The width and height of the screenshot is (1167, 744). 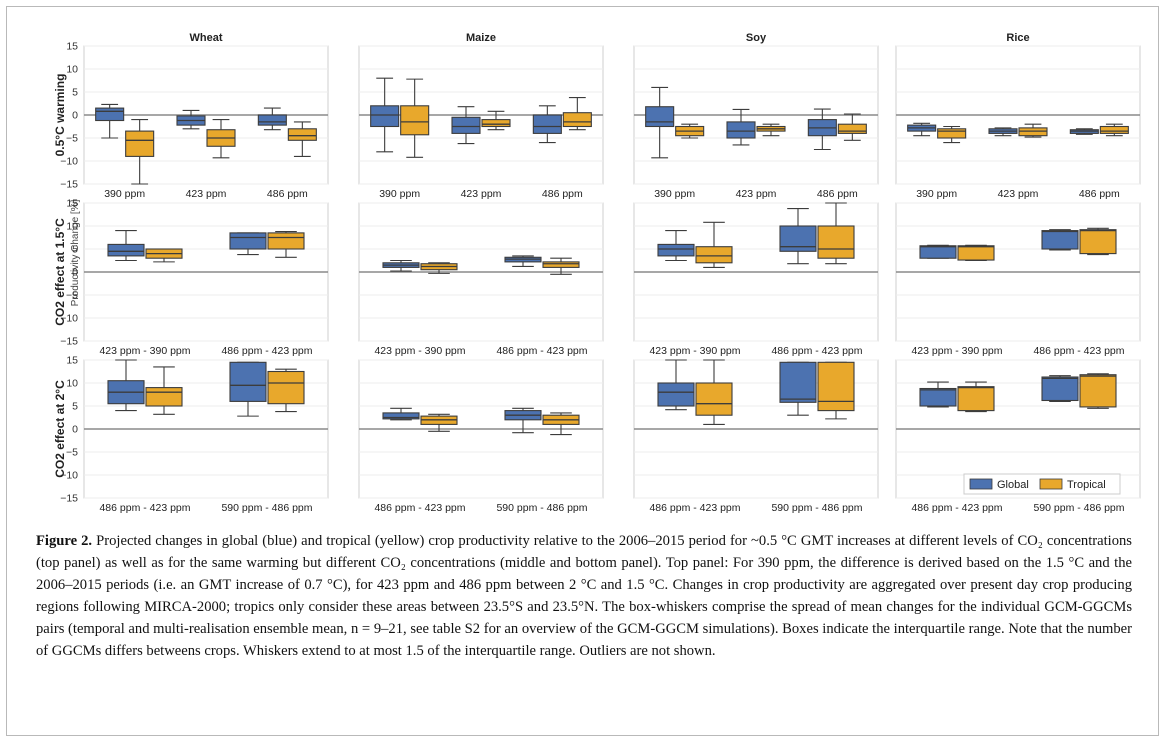 I want to click on legend-label-global: Global, so click(x=1013, y=485).